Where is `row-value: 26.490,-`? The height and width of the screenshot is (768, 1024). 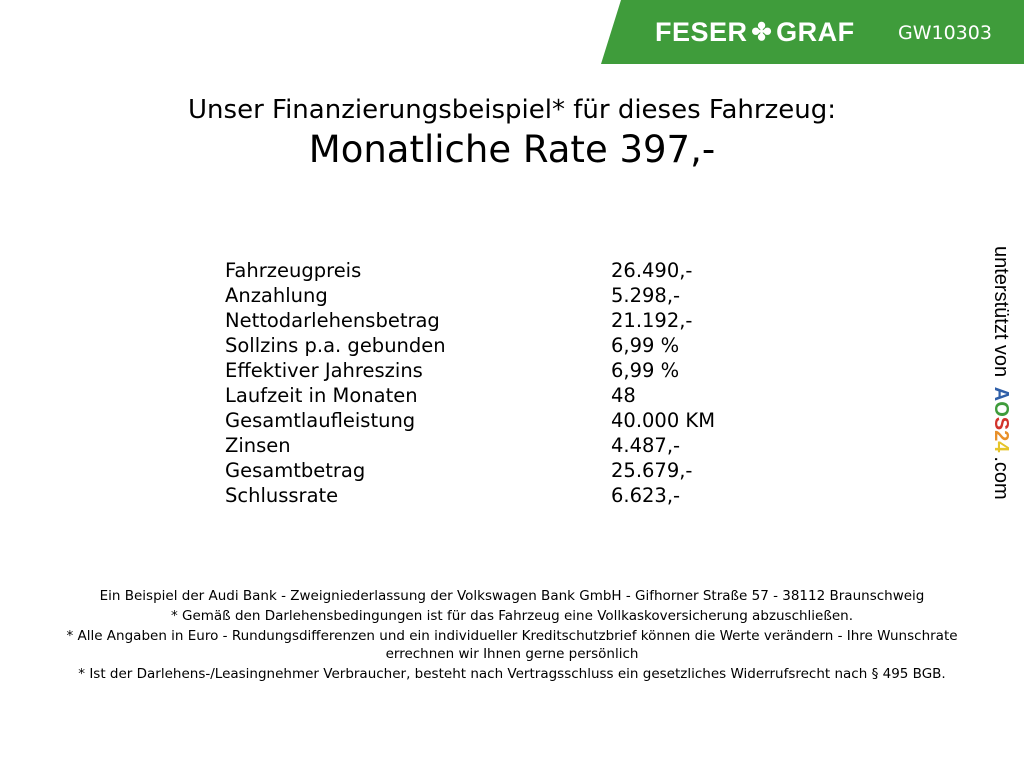 row-value: 26.490,- is located at coordinates (652, 270).